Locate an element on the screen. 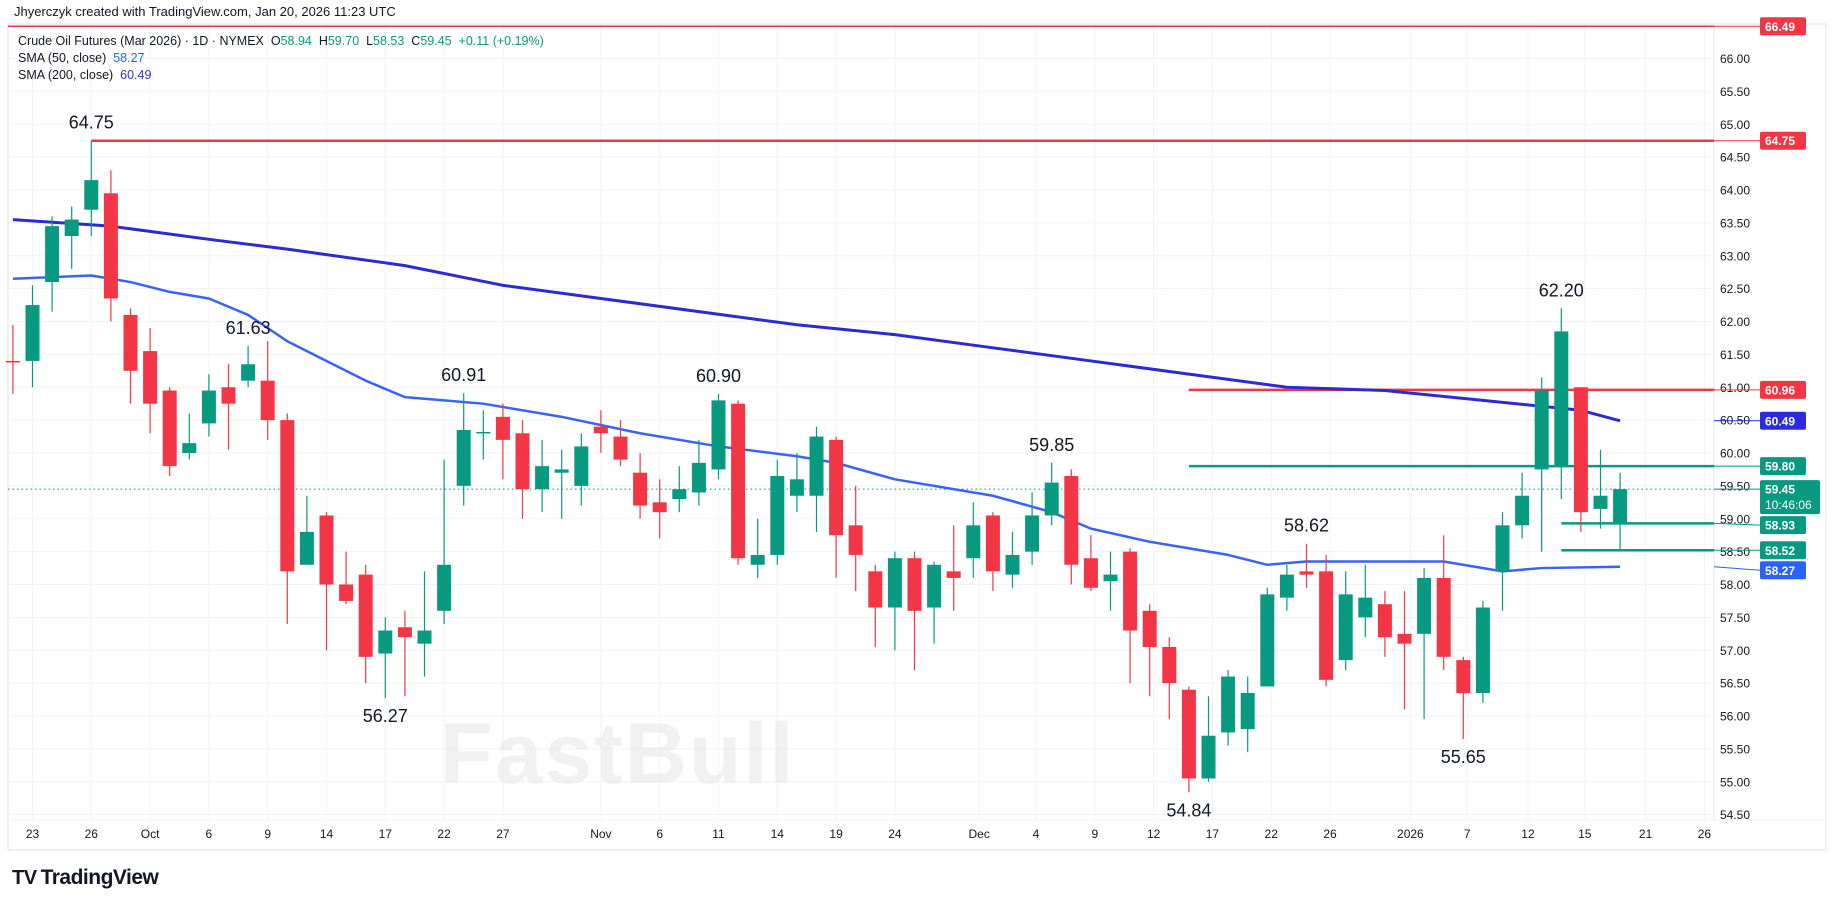 This screenshot has height=909, width=1835. price-label-leader is located at coordinates (1737, 568).